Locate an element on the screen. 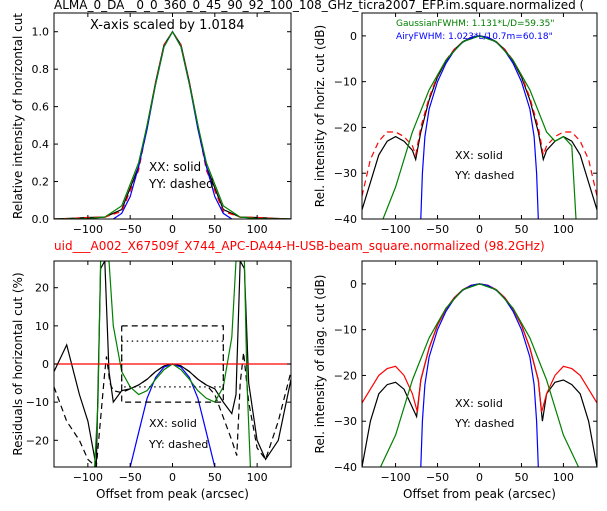  p3-xtick-label: 100 is located at coordinates (257, 477).